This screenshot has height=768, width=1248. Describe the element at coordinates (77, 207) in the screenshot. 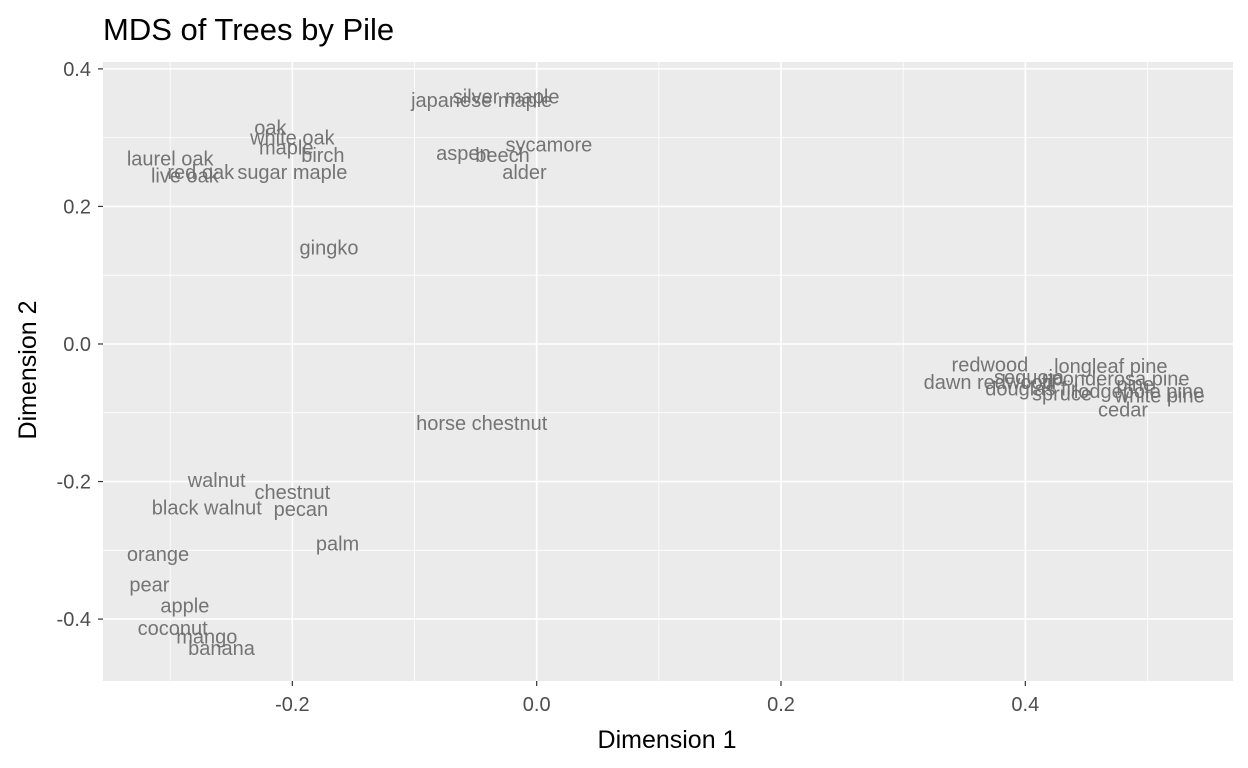

I see `y-tick-label: 0.2` at that location.